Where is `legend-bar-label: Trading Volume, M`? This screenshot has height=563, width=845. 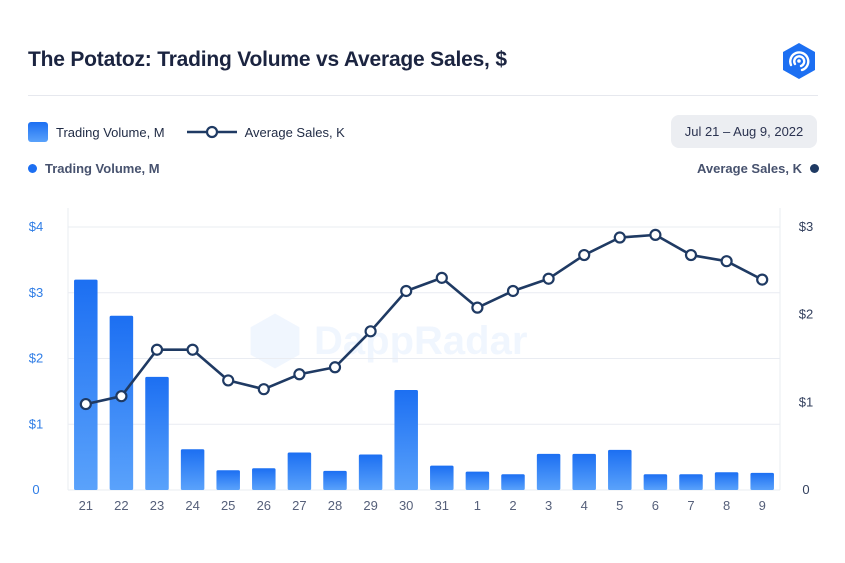 legend-bar-label: Trading Volume, M is located at coordinates (110, 132).